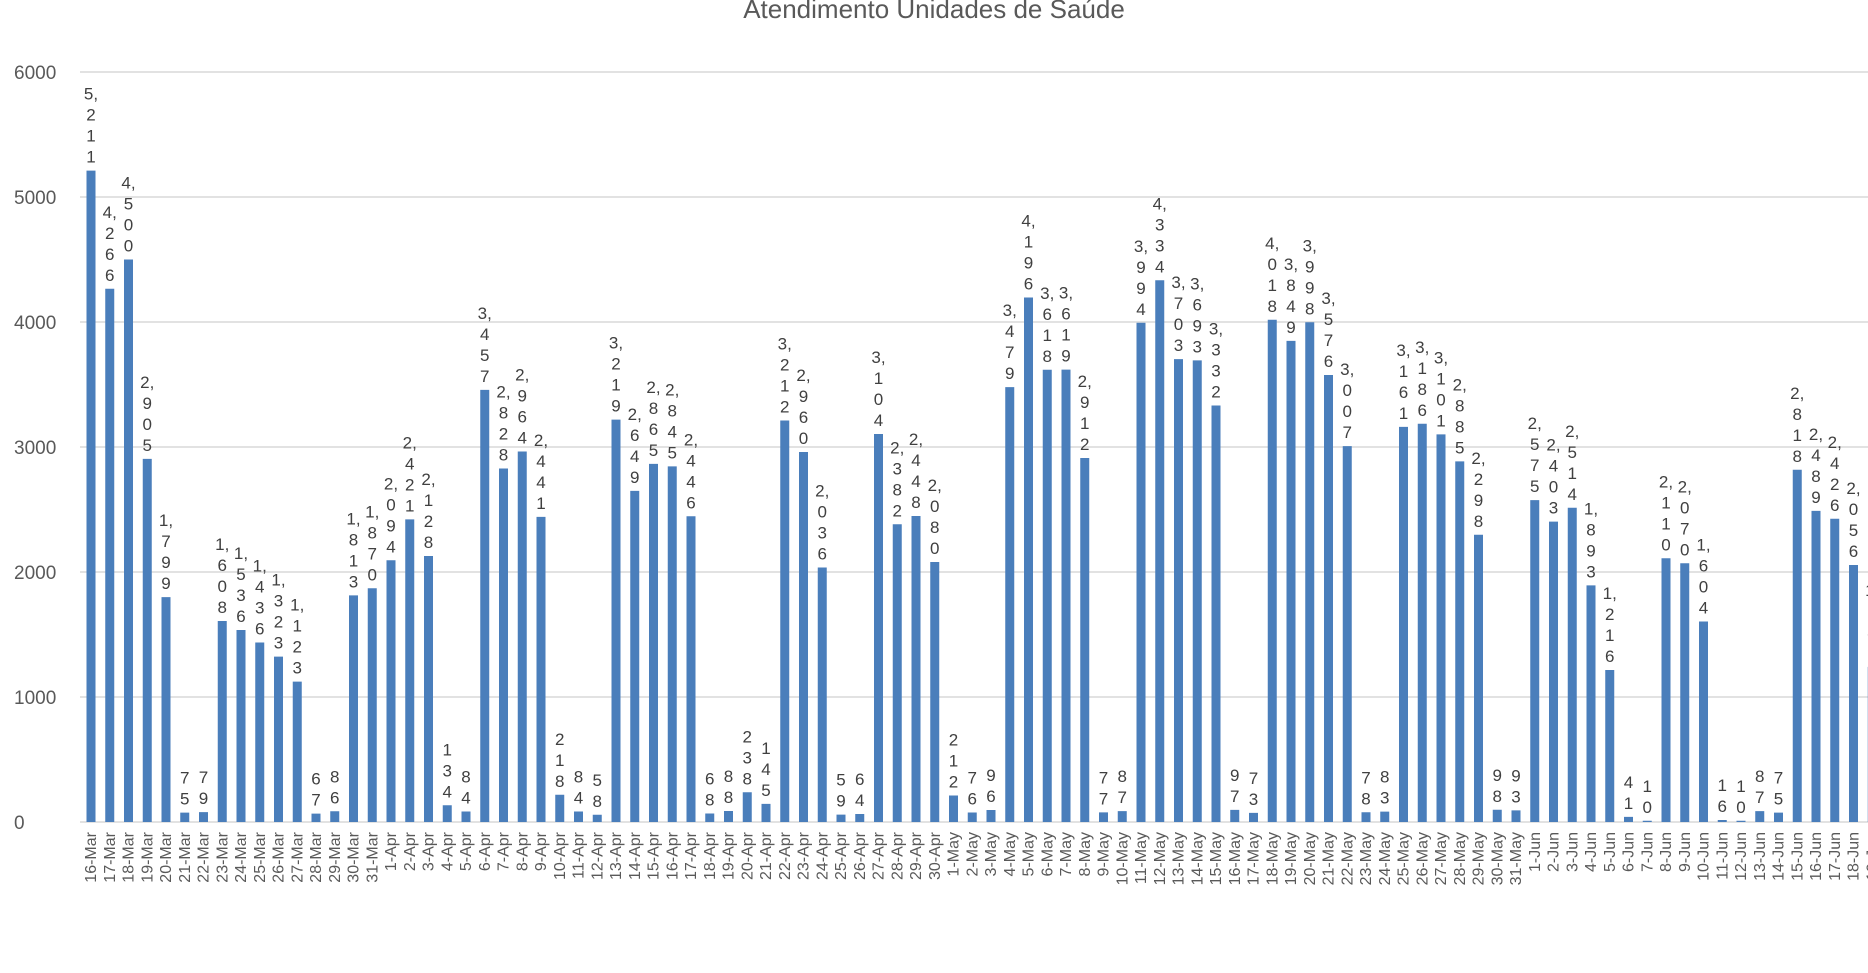 The image size is (1868, 973). Describe the element at coordinates (241, 856) in the screenshot. I see `x-tick-label: 24-Mar` at that location.